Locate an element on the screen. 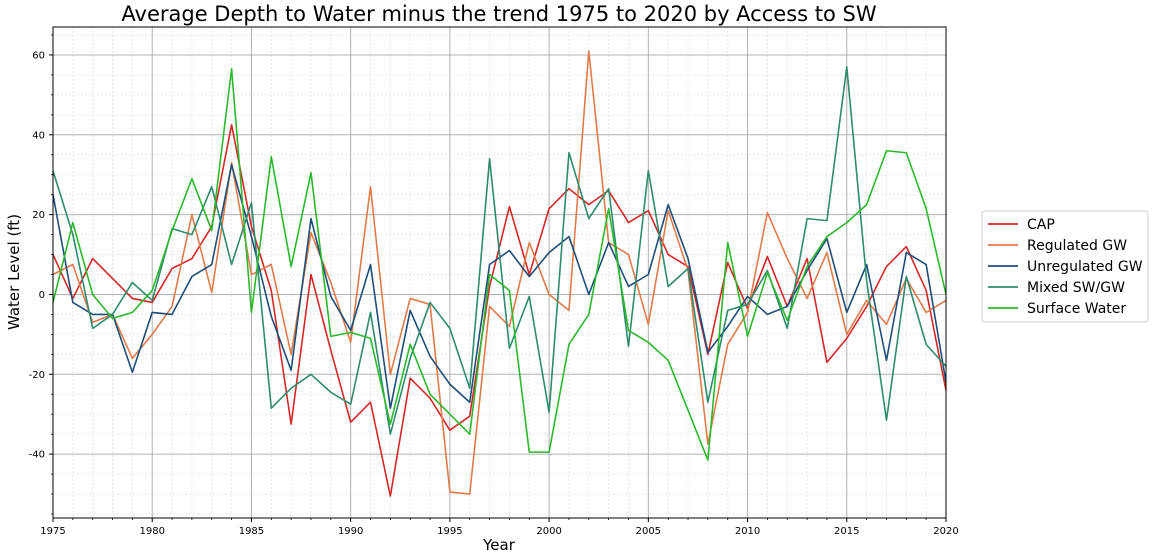 The height and width of the screenshot is (559, 1155). y-tick-label: -40 is located at coordinates (37, 455).